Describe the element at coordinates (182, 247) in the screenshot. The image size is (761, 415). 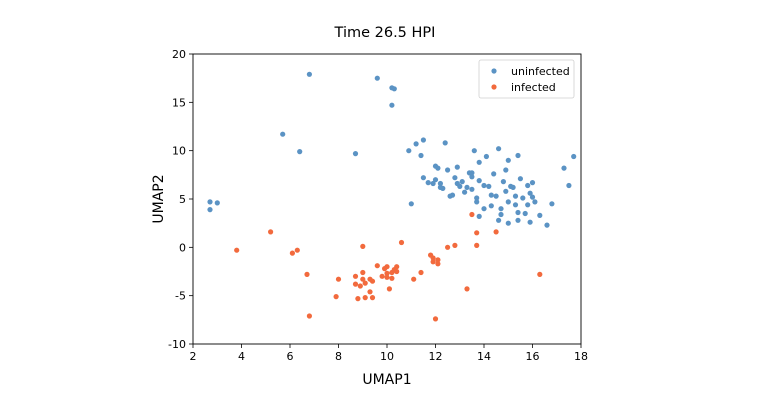
I see `y-tick-label-0: 0` at that location.